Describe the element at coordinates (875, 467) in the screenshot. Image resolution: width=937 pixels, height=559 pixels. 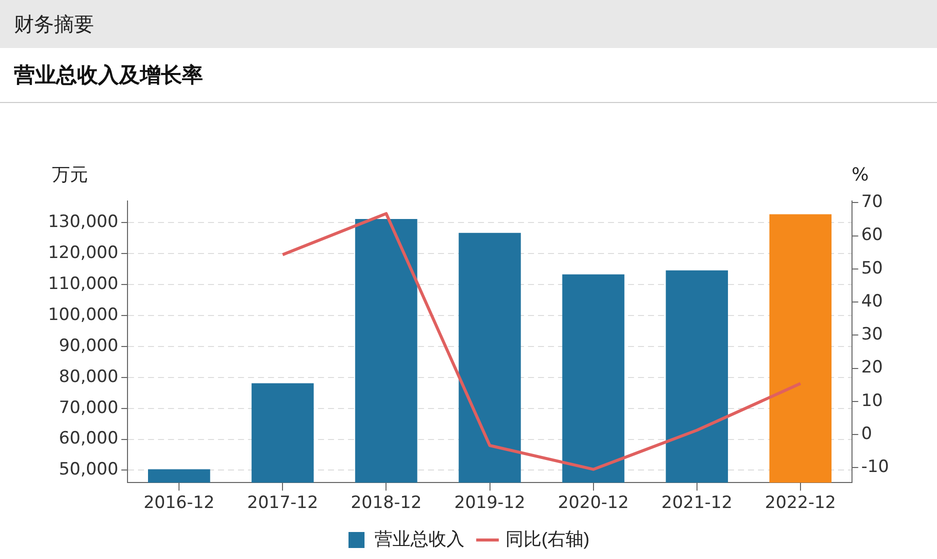
I see `y2-tick-label: -10` at that location.